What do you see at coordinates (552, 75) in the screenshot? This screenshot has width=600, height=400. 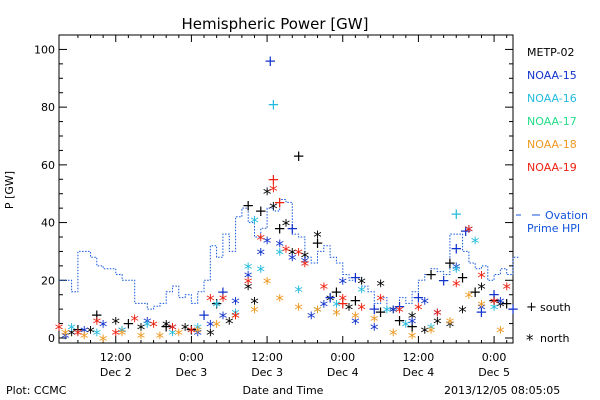 I see `legend-satellite: NOAA-15` at bounding box center [552, 75].